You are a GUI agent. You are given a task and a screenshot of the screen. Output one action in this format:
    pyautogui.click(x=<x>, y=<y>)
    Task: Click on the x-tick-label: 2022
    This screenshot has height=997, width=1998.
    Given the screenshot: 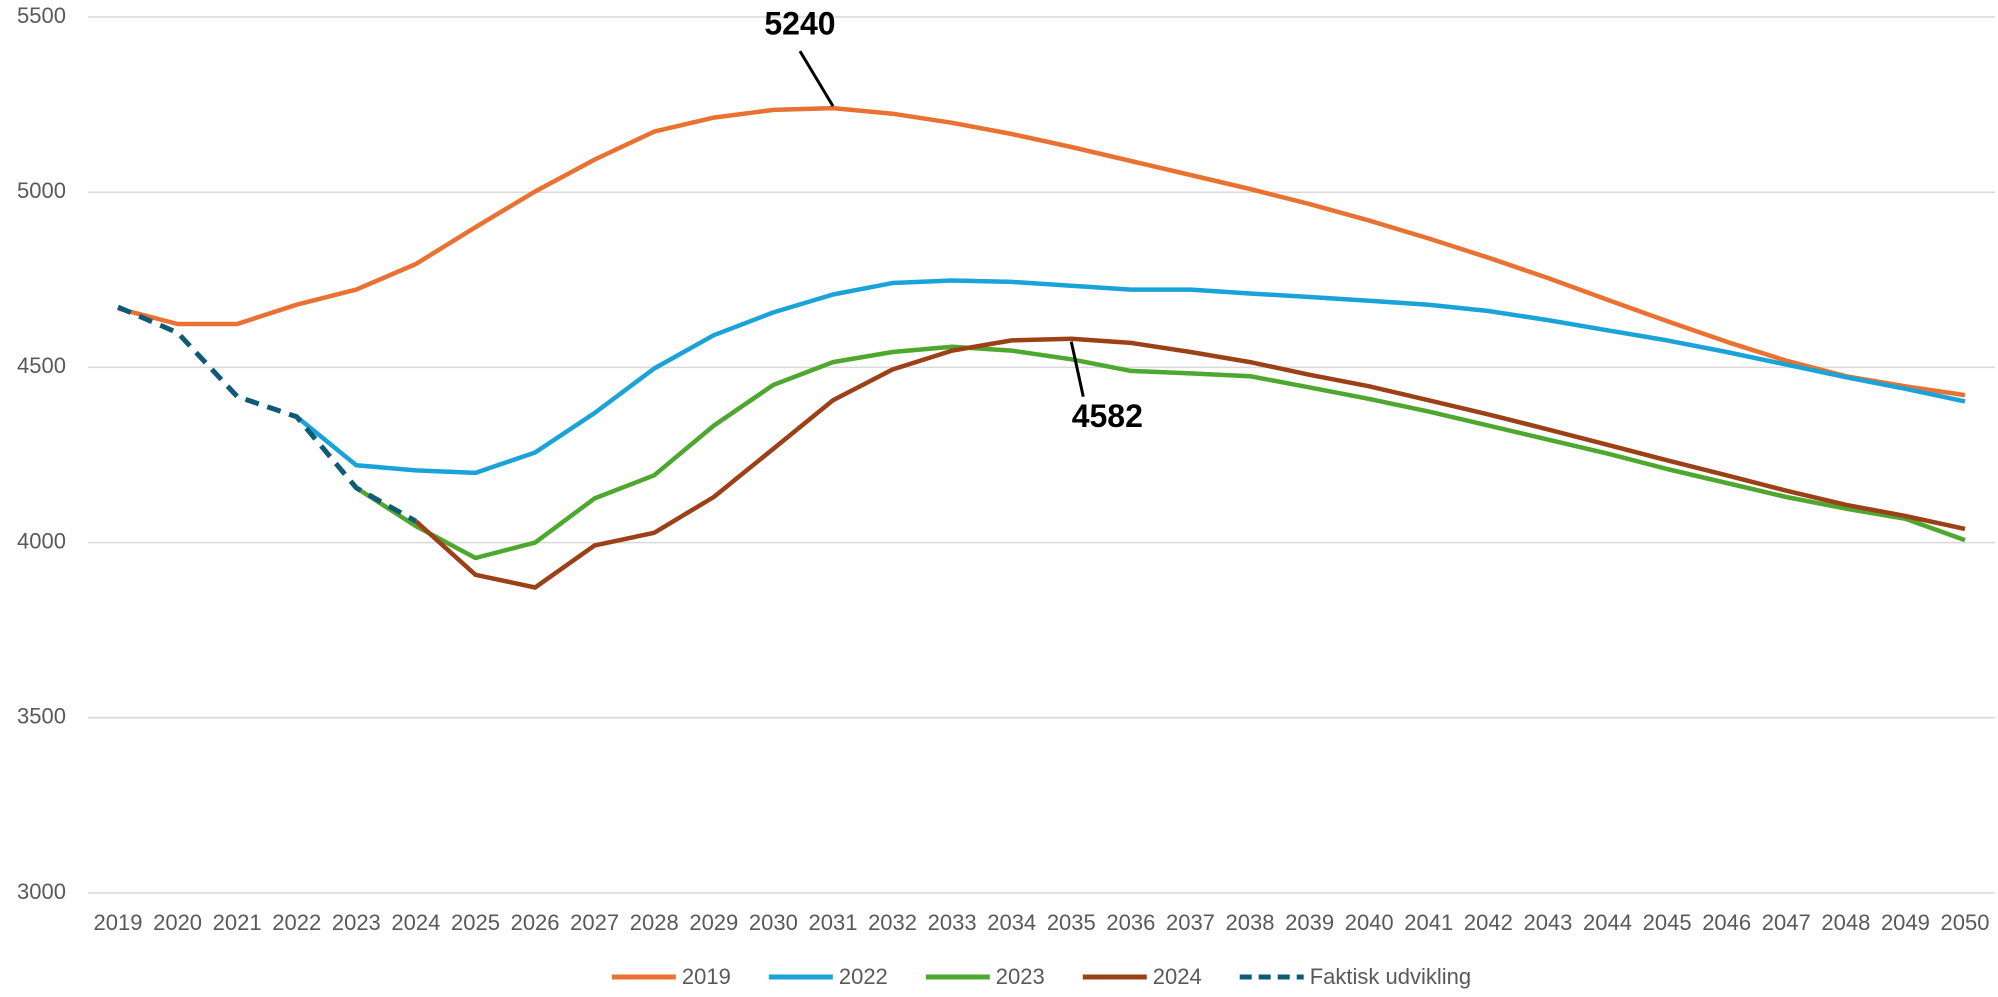 What is the action you would take?
    pyautogui.click(x=296, y=922)
    